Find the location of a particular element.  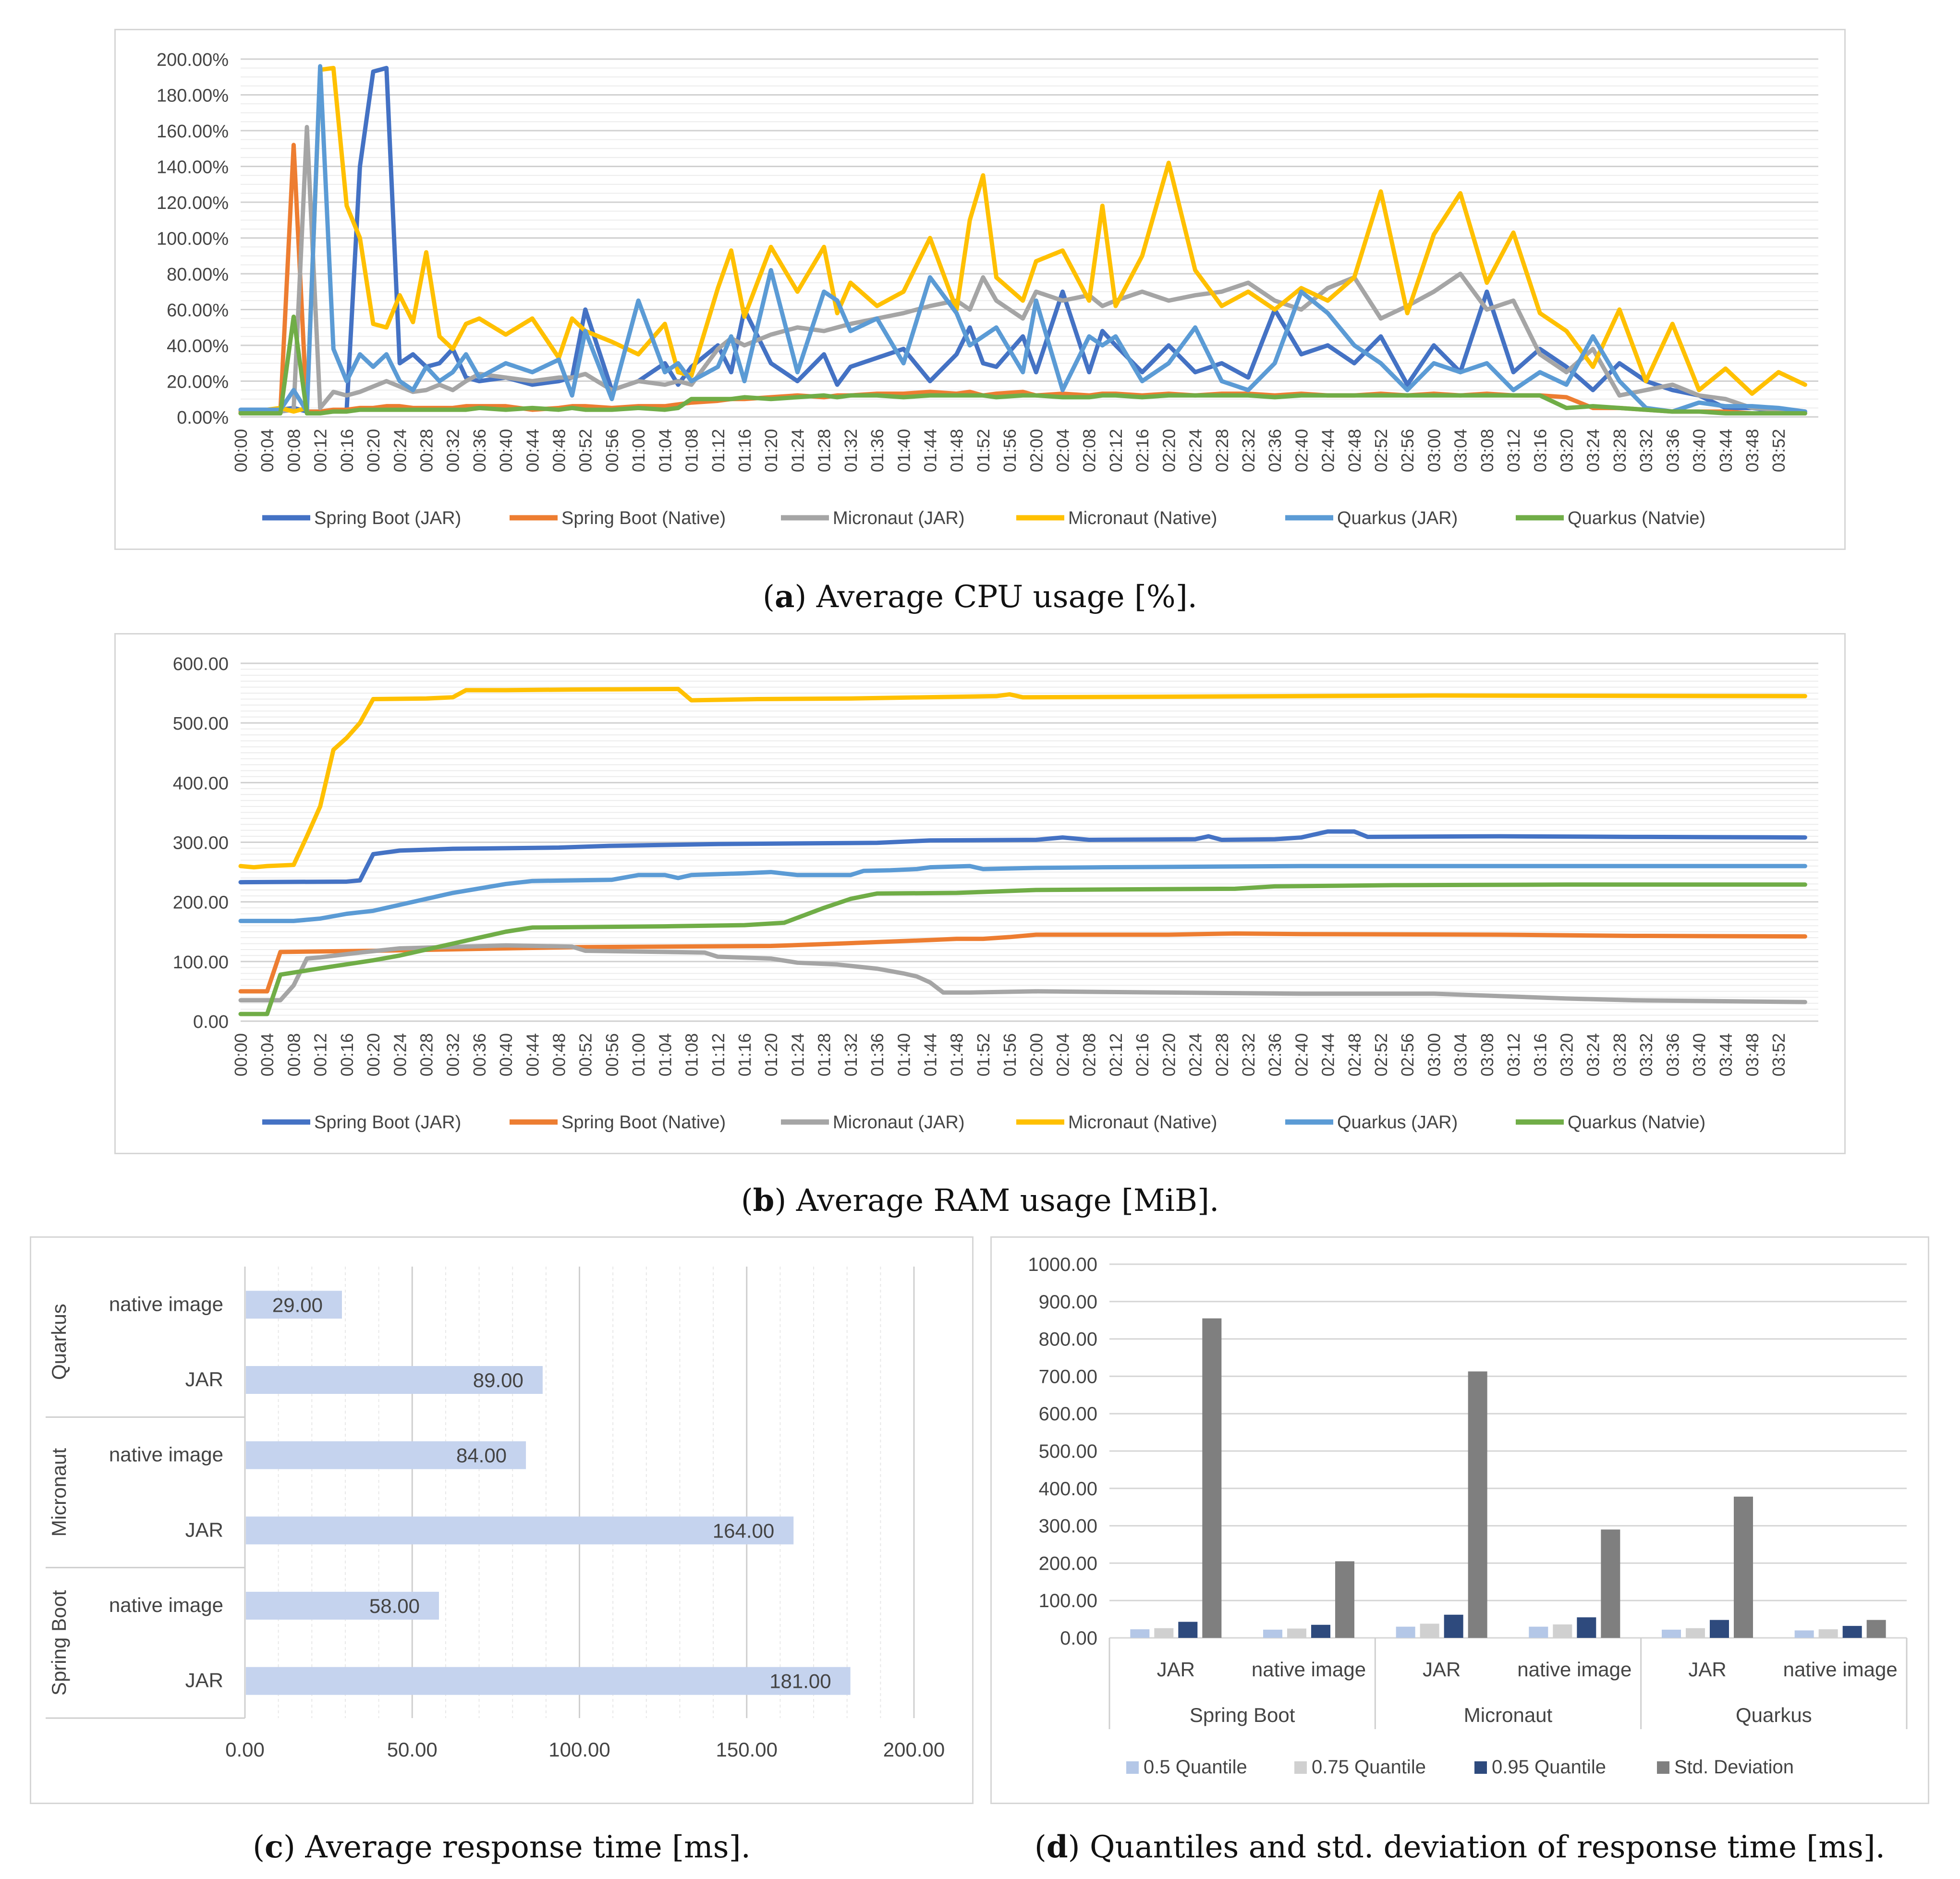

y-tick-label: 500.00 is located at coordinates (201, 724).